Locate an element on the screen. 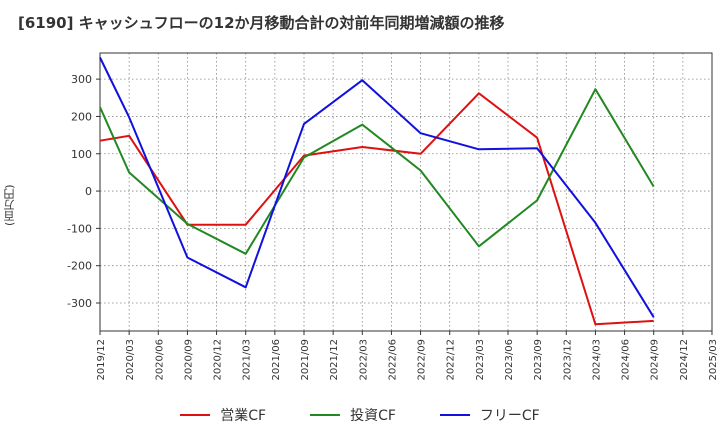  x-tick-label: 2020/03 is located at coordinates (130, 360).